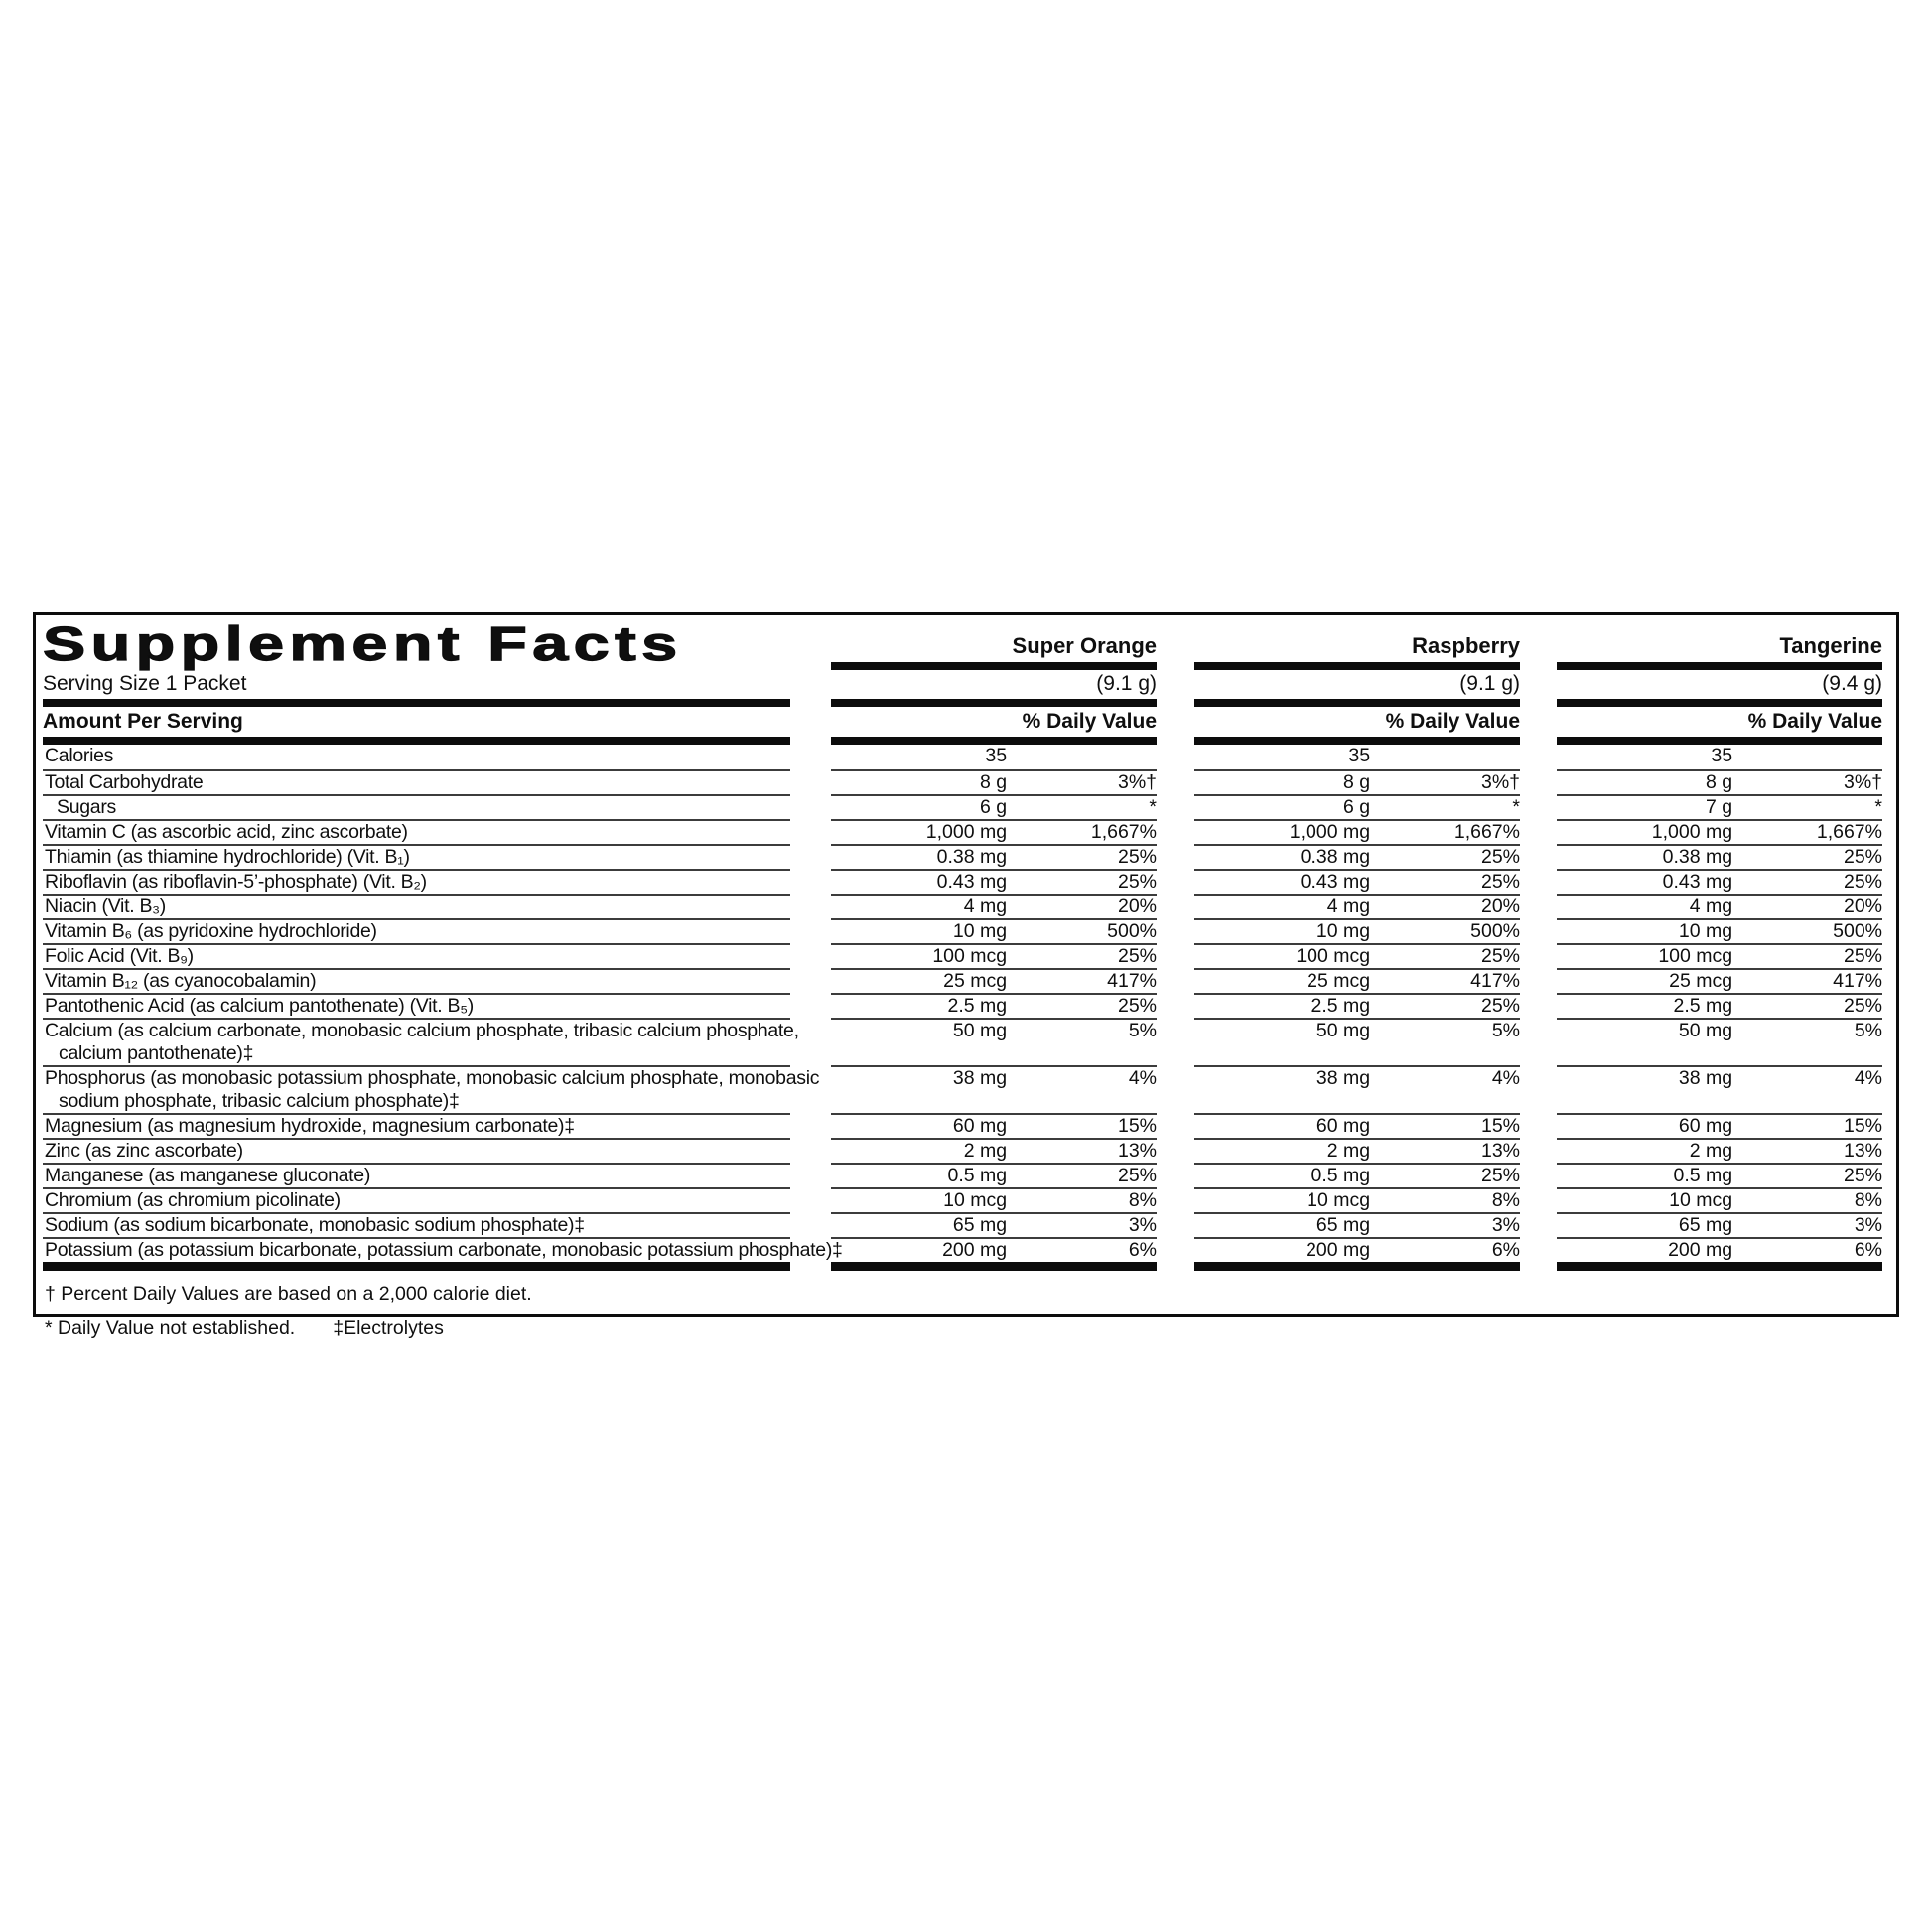  What do you see at coordinates (1719, 782) in the screenshot?
I see `nutrient-amount: 8 g` at bounding box center [1719, 782].